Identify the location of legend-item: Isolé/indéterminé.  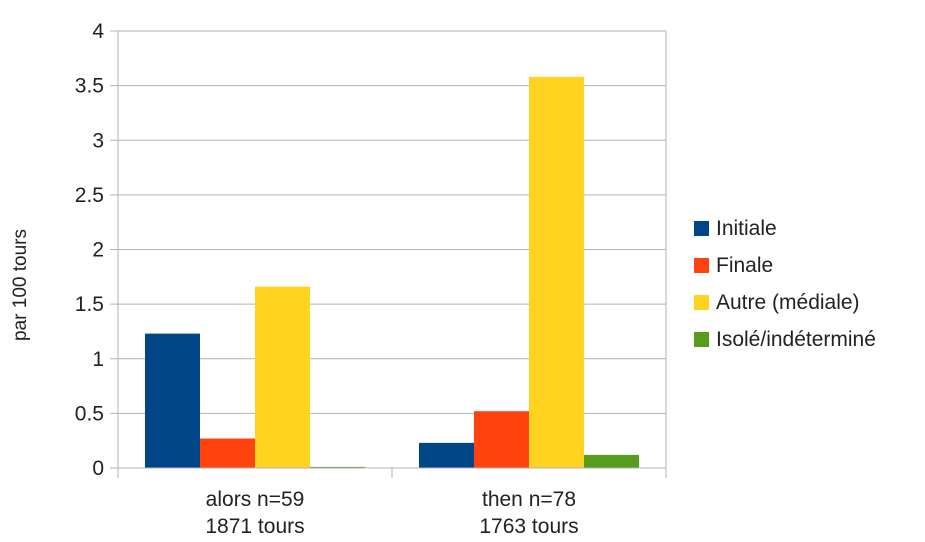
(785, 339).